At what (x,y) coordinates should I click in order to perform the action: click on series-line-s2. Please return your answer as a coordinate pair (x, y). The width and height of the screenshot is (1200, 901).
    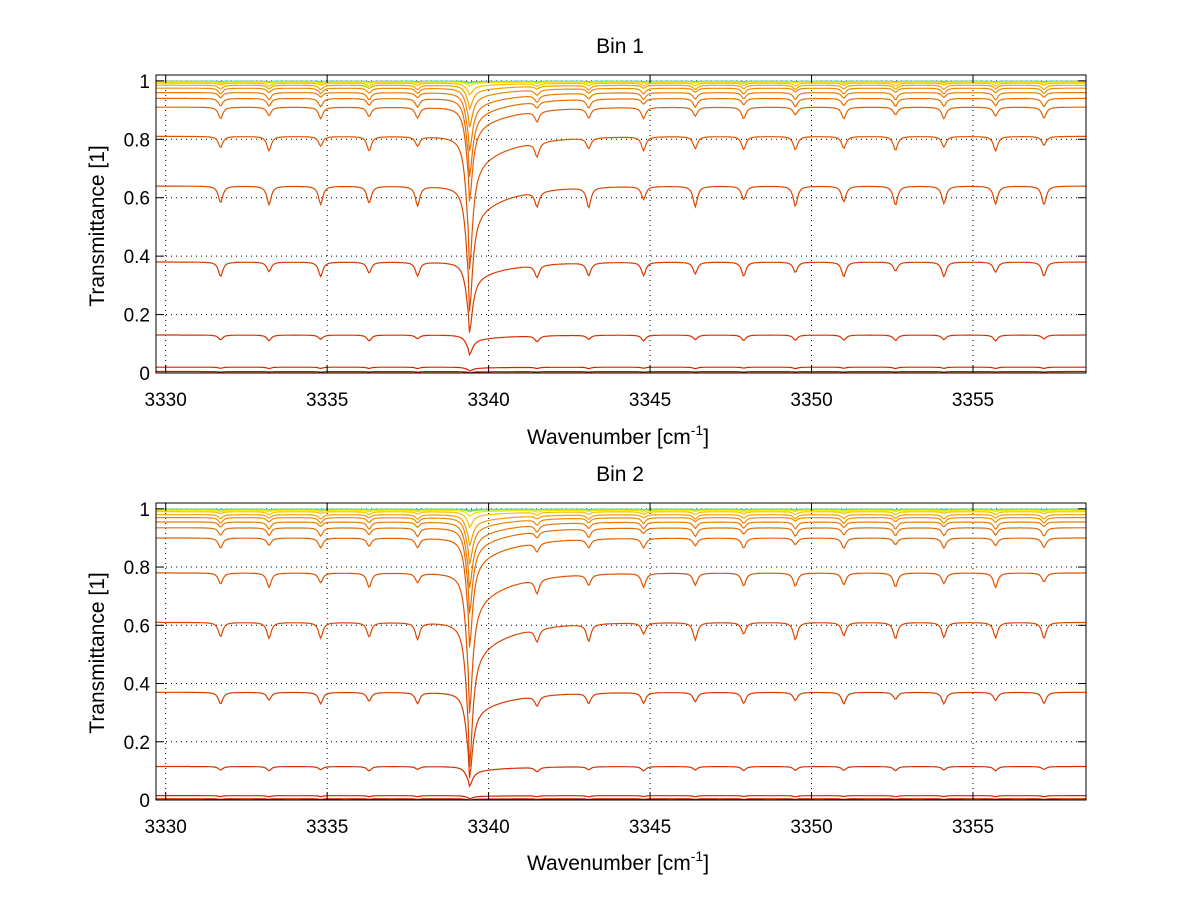
    Looking at the image, I should click on (621, 510).